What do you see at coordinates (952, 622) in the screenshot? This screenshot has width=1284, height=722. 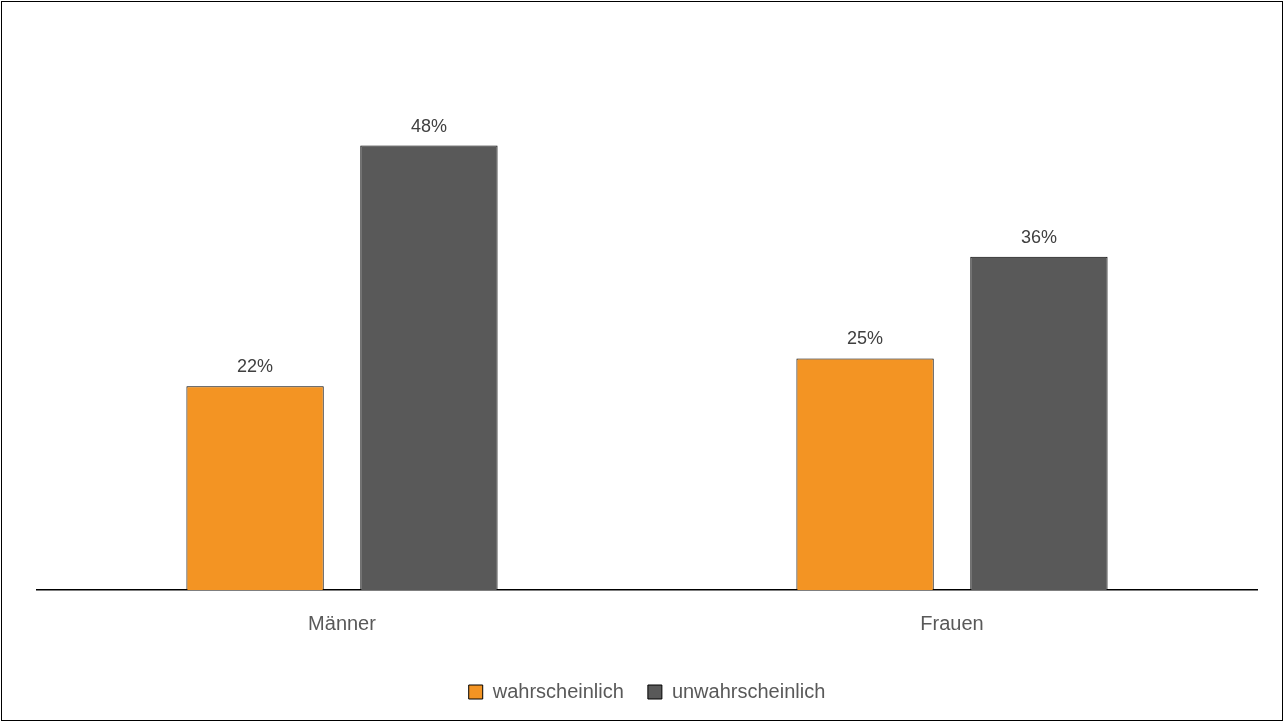 I see `x-tick-label: Frauen` at bounding box center [952, 622].